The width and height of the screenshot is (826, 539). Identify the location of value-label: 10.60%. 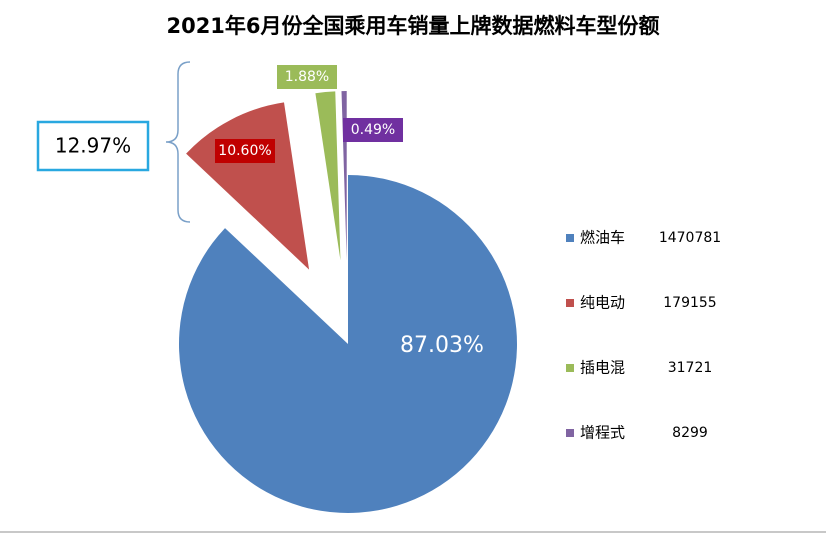
(244, 151).